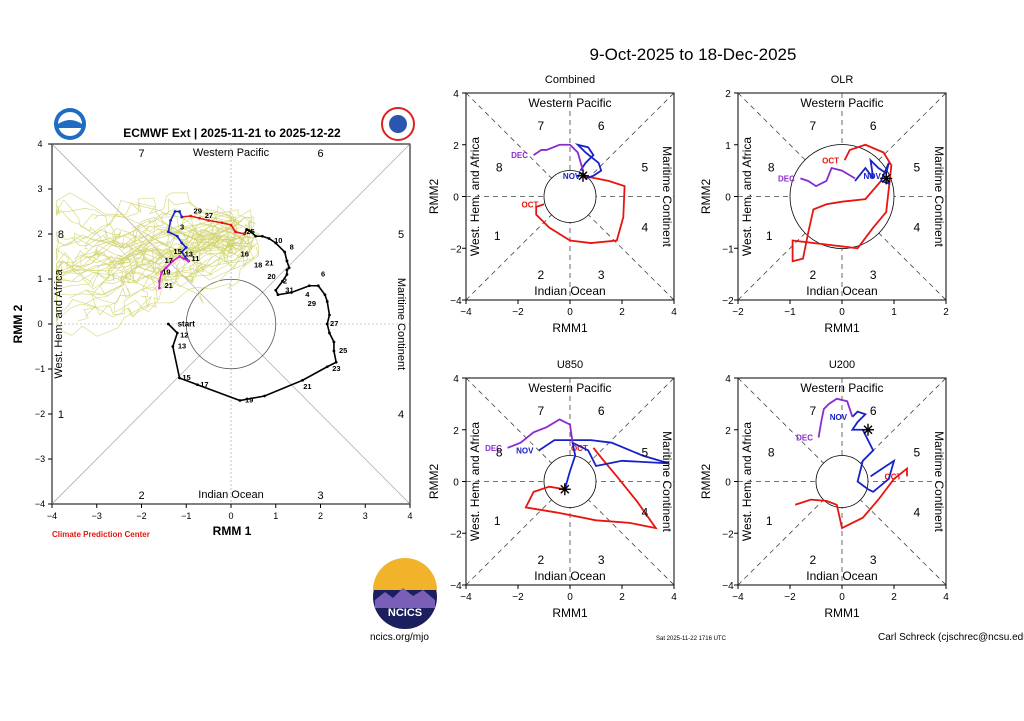 This screenshot has height=721, width=1024. I want to click on ecmwf-day-label: 3, so click(182, 226).